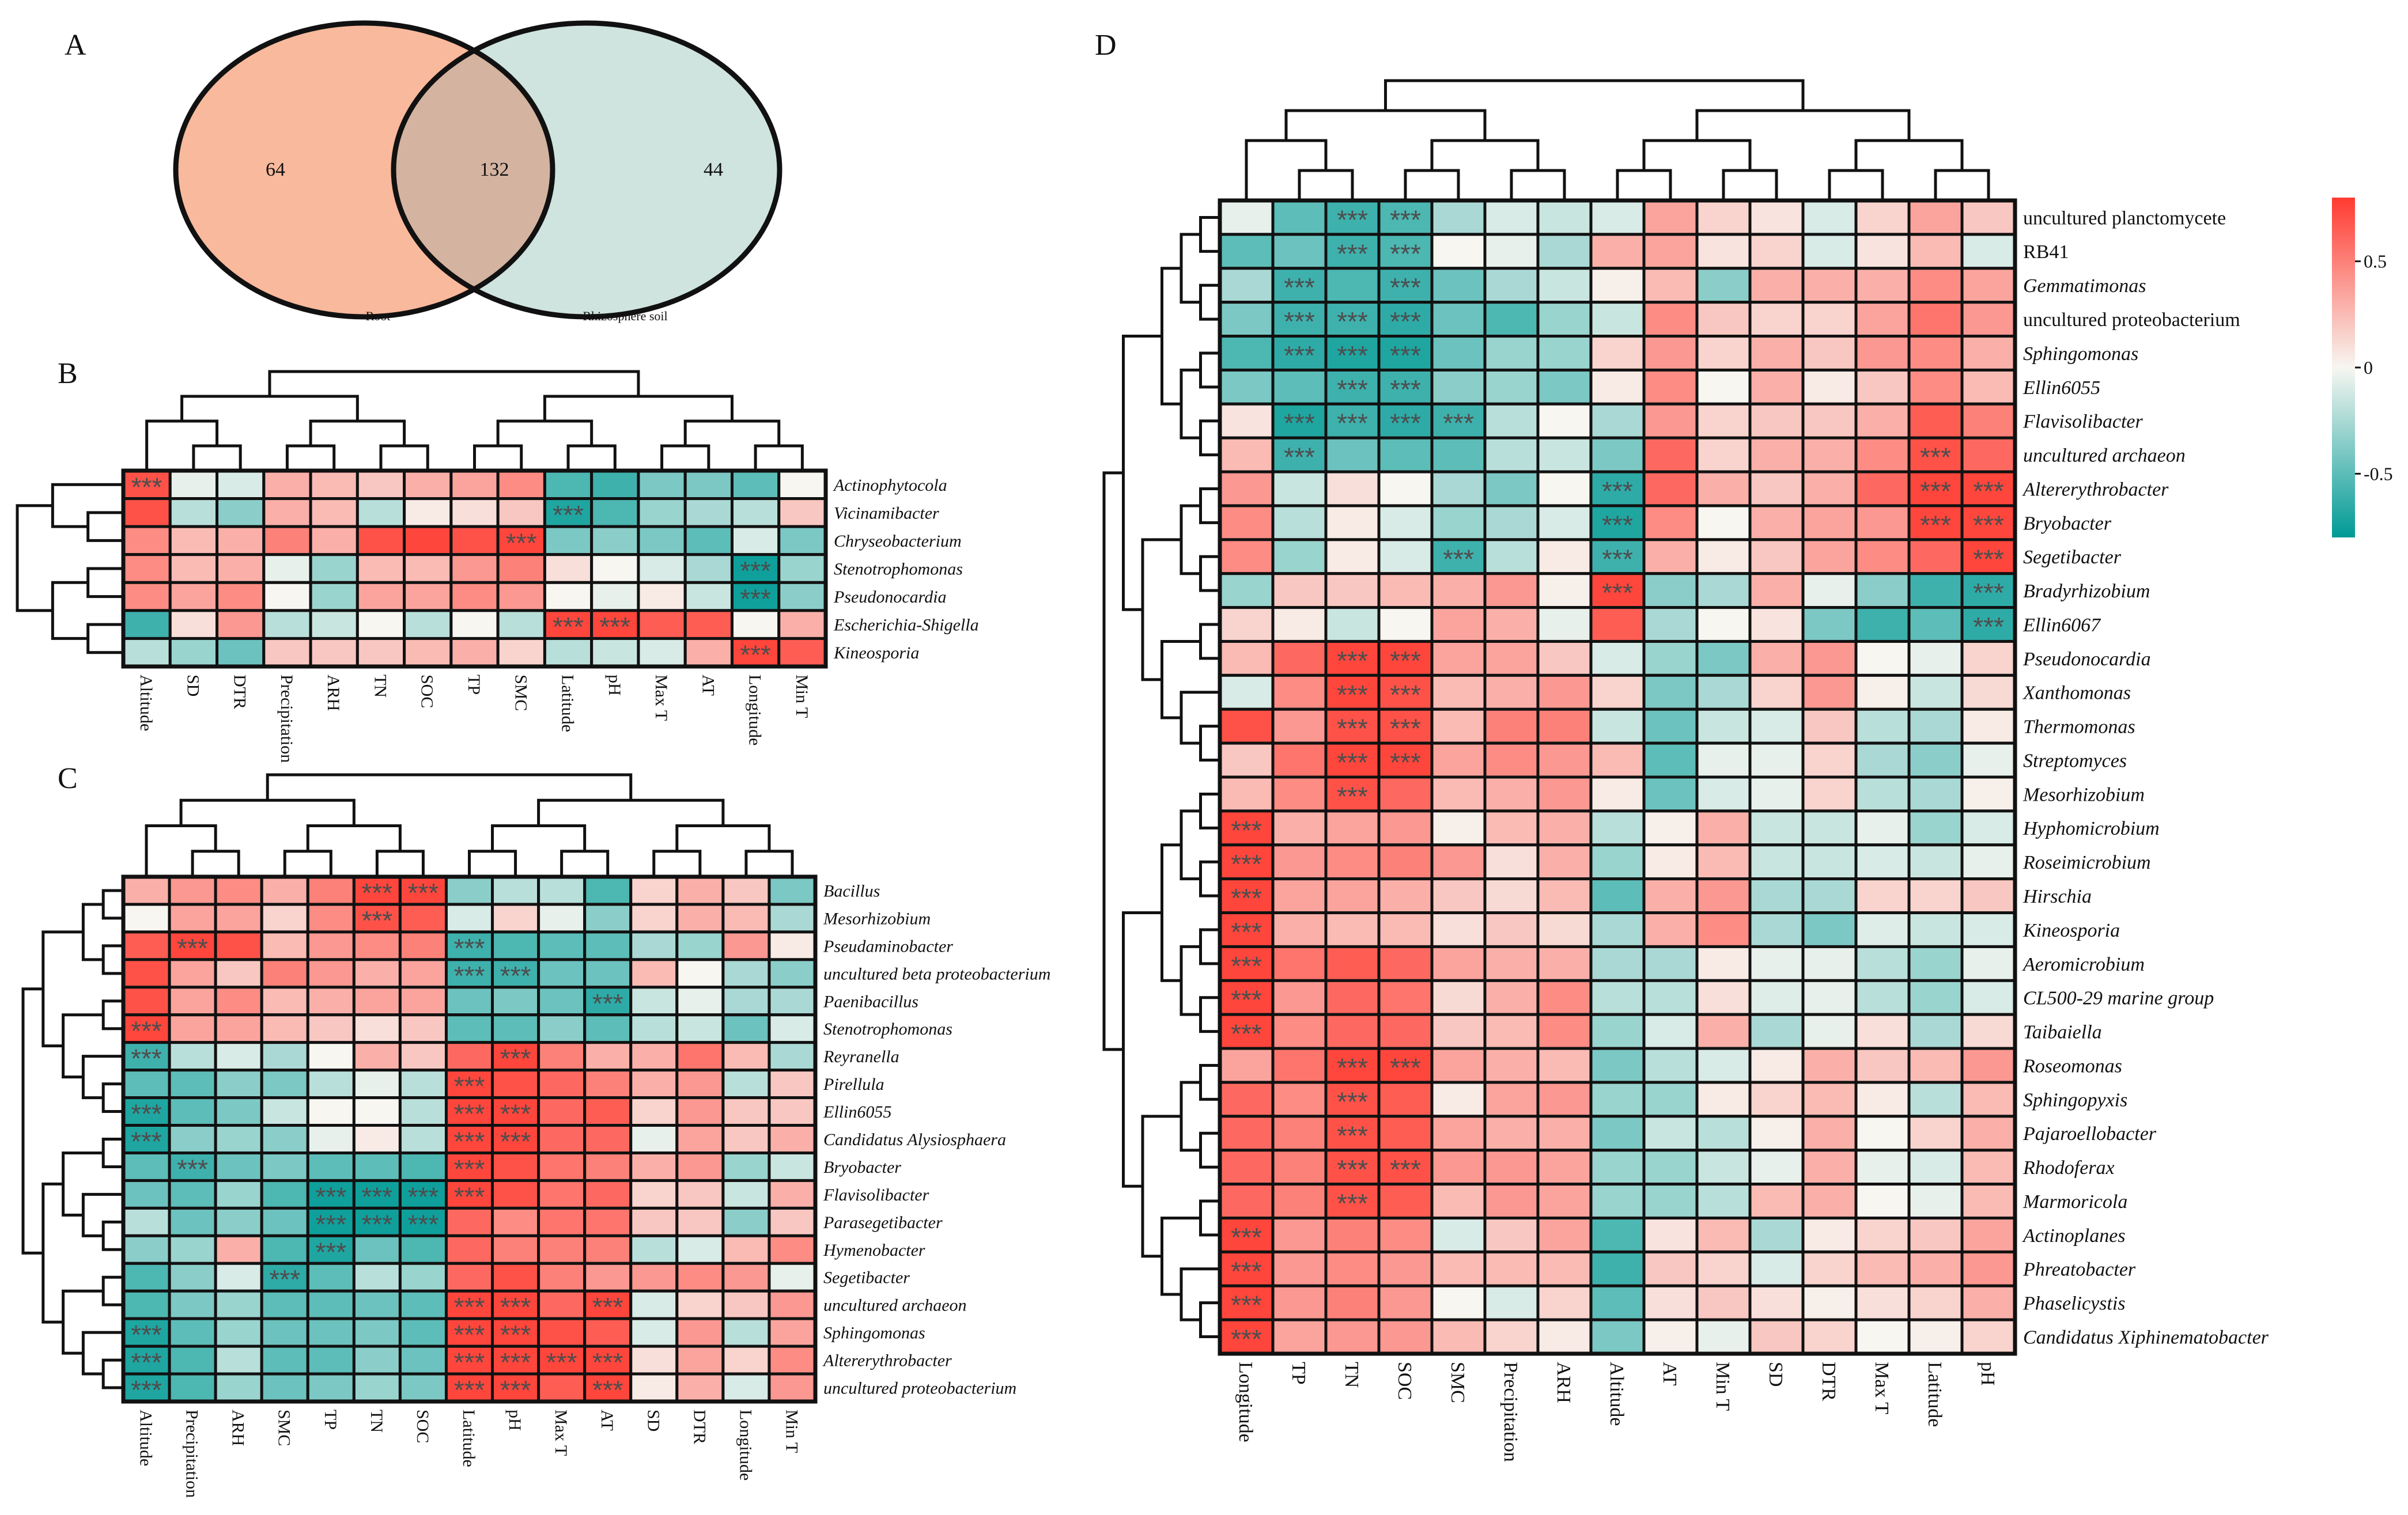 The width and height of the screenshot is (2408, 1515). What do you see at coordinates (376, 1421) in the screenshot?
I see `column-label: TN` at bounding box center [376, 1421].